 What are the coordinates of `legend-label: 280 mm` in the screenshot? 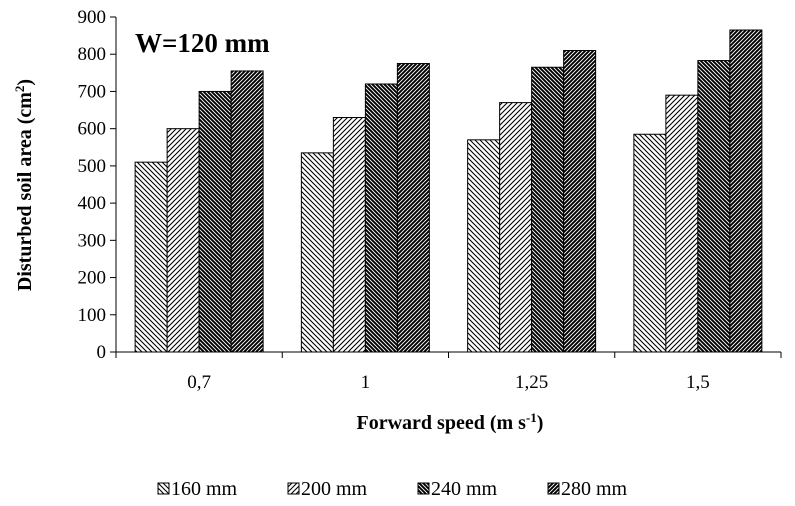 It's located at (594, 489).